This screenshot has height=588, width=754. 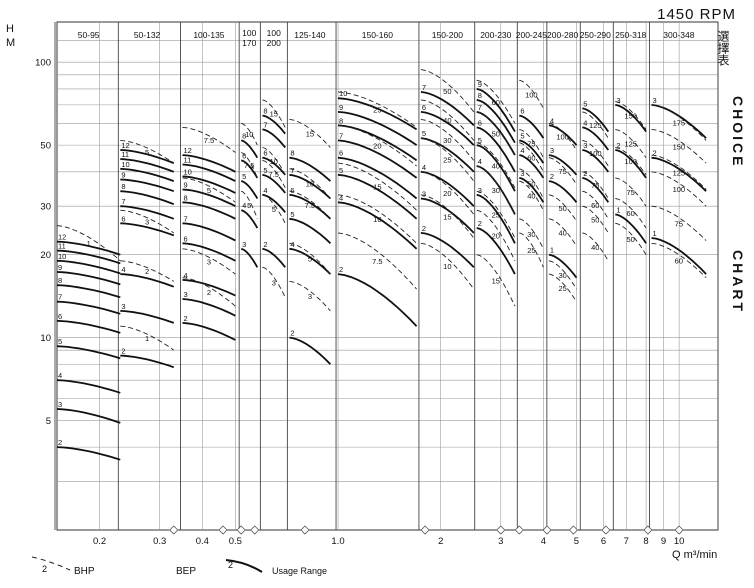 What do you see at coordinates (10, 29) in the screenshot?
I see `y-axis-label-h: H` at bounding box center [10, 29].